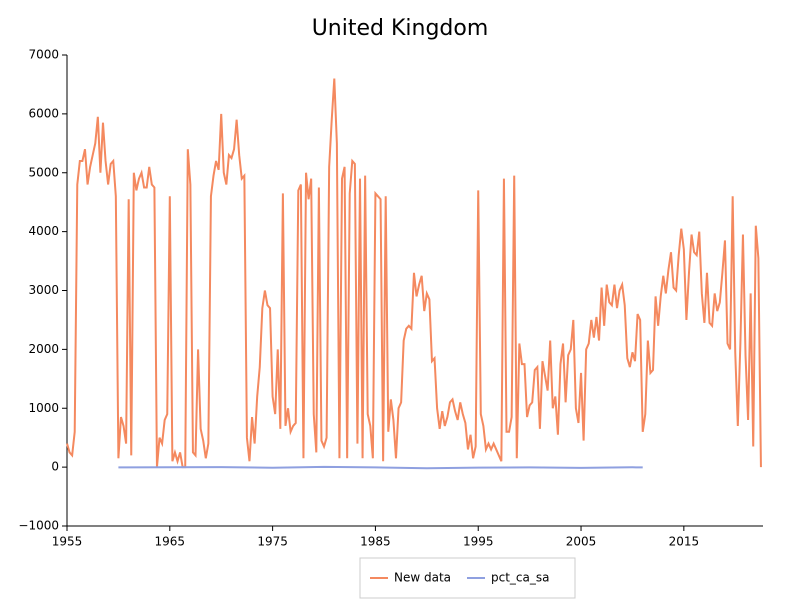 The height and width of the screenshot is (600, 800). What do you see at coordinates (43, 113) in the screenshot?
I see `y-tick-label: 6000` at bounding box center [43, 113].